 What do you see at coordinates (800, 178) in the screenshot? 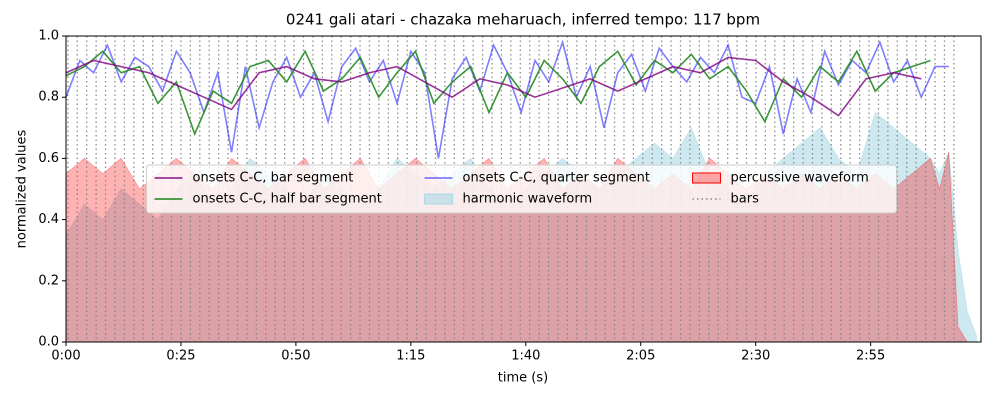
I see `legend-label: percussive waveform` at bounding box center [800, 178].